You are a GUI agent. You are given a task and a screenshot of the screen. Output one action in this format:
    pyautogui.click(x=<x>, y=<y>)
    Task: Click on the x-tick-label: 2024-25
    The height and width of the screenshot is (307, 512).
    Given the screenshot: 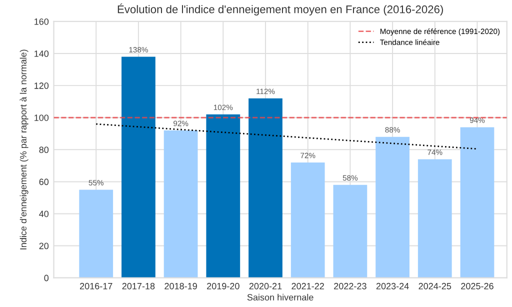 What is the action you would take?
    pyautogui.click(x=435, y=286)
    